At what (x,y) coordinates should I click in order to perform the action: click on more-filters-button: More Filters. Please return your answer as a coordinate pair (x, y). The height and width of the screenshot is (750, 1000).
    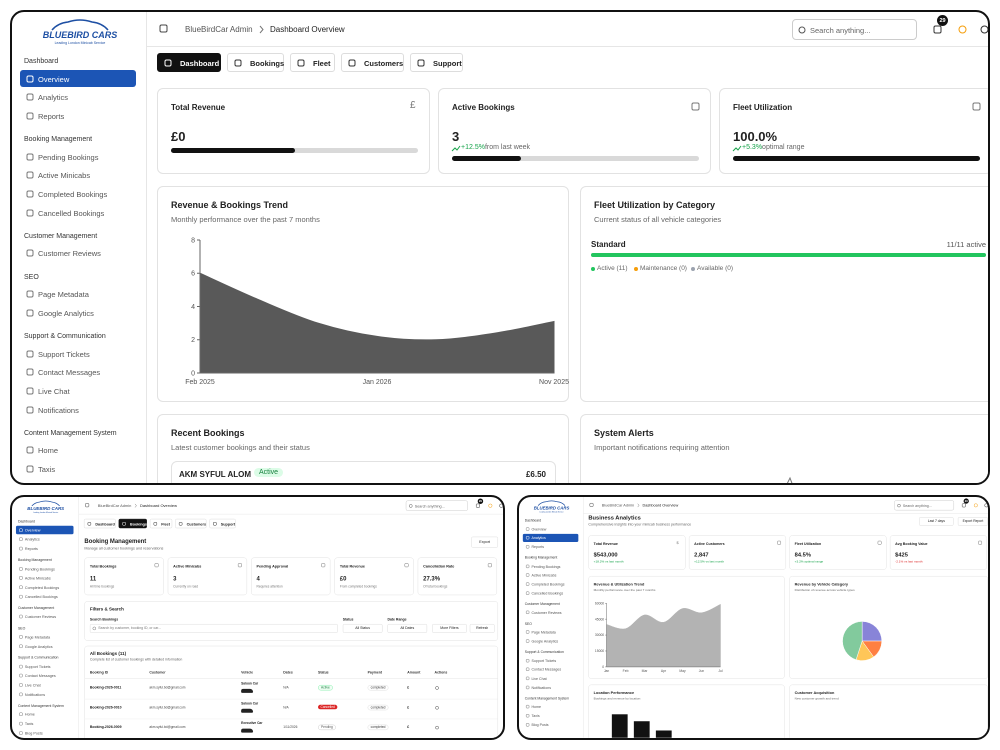
    Looking at the image, I should click on (449, 628).